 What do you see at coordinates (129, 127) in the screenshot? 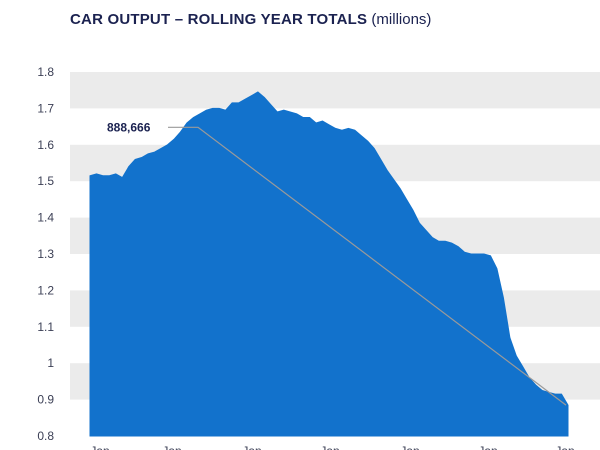
I see `annotation-label: 888,666` at bounding box center [129, 127].